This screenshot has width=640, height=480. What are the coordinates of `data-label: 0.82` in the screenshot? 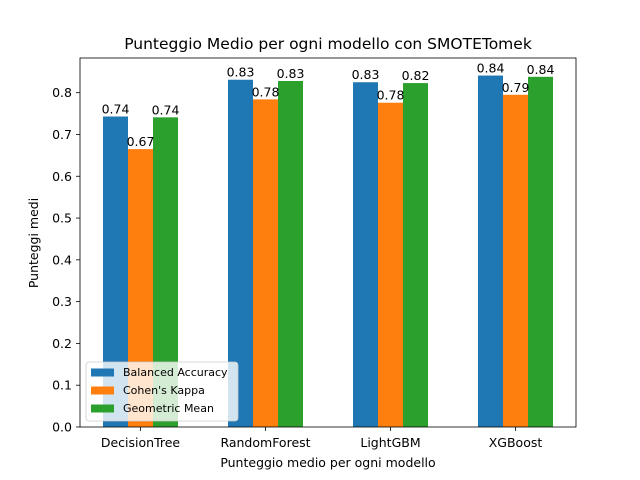 It's located at (416, 75).